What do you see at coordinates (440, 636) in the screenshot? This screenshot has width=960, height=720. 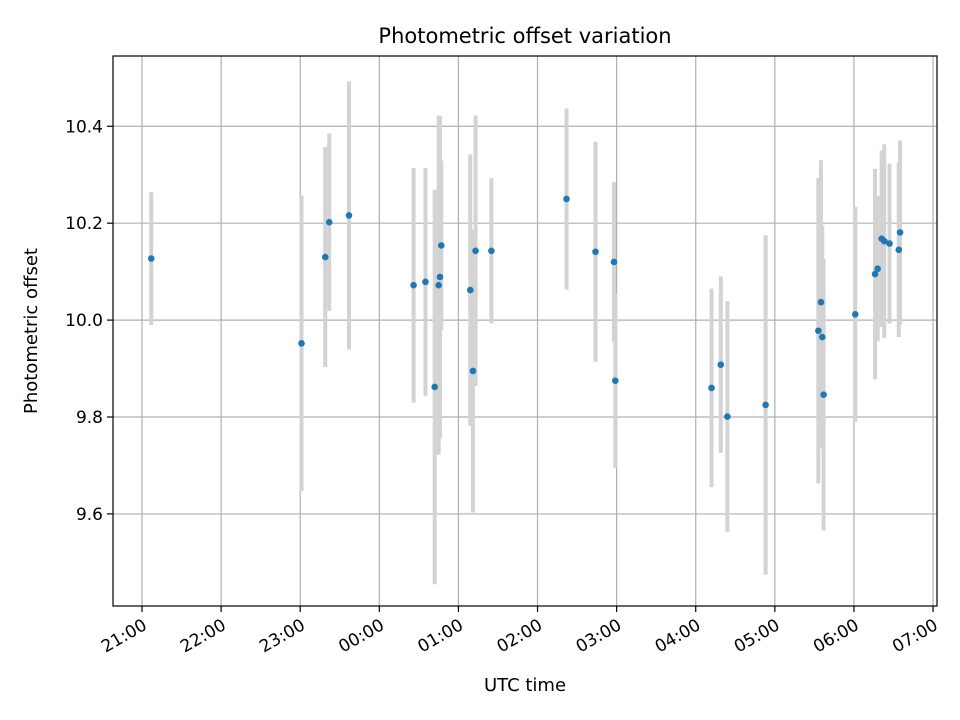 I see `x-tick-label: 01:00` at bounding box center [440, 636].